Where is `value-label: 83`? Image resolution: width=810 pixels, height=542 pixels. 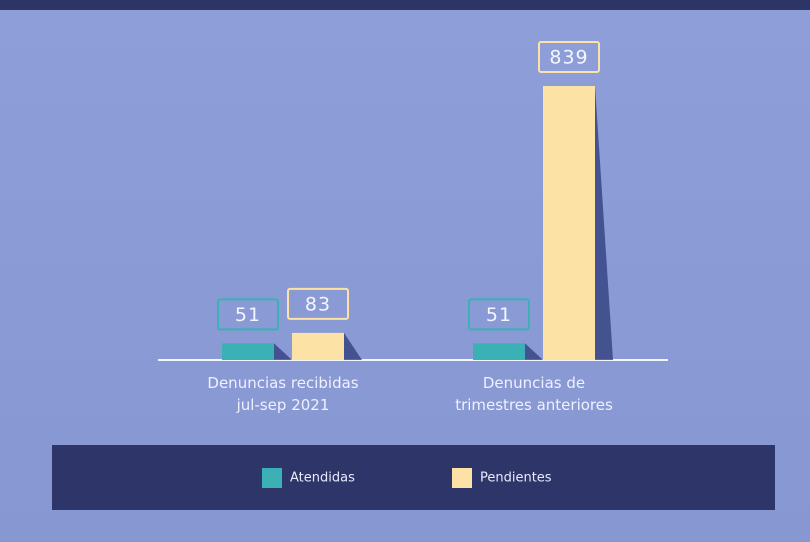
value-label: 83 is located at coordinates (318, 304).